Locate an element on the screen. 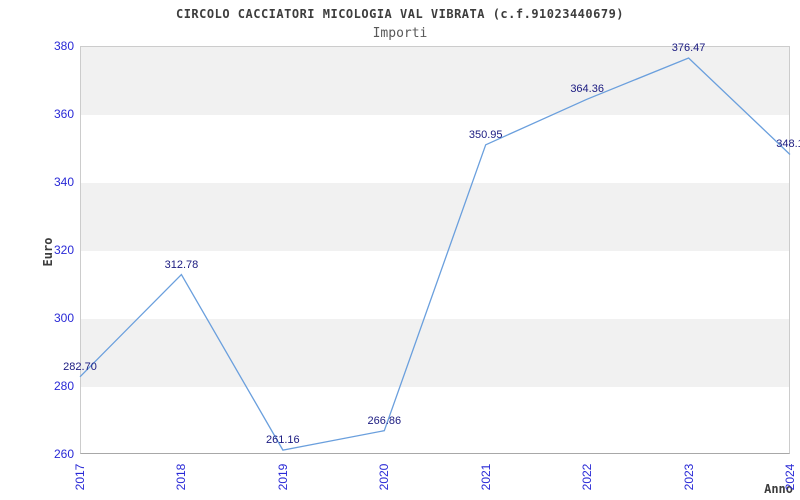 The width and height of the screenshot is (800, 500). x-tick-label: 2018 is located at coordinates (181, 477).